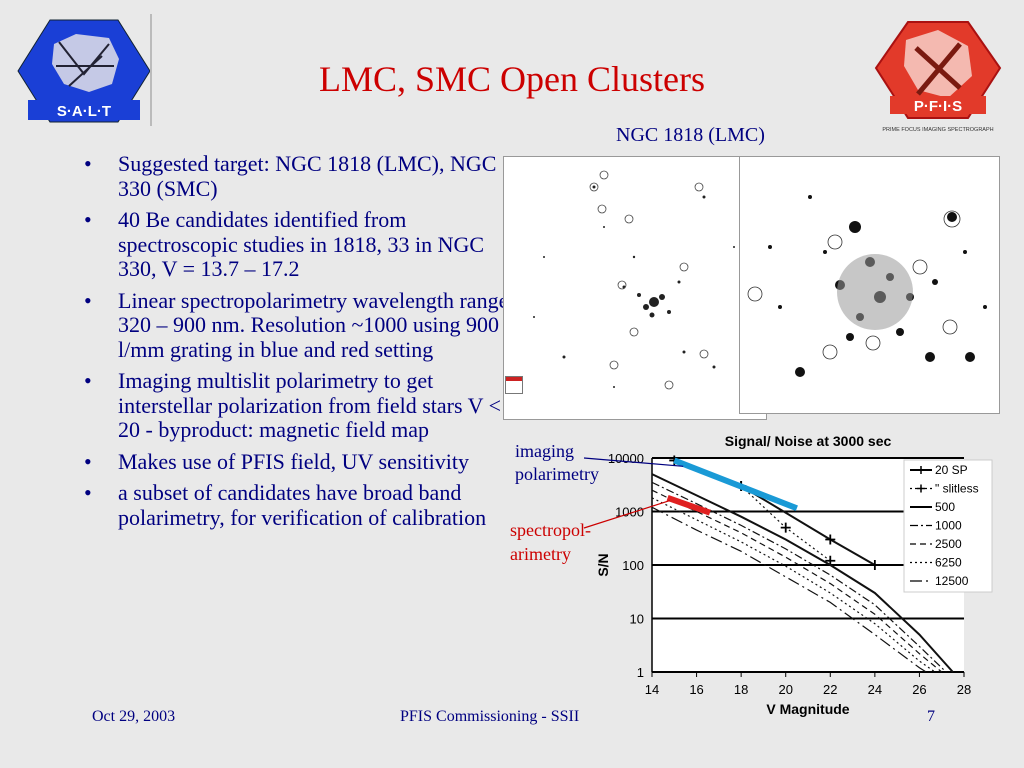 The height and width of the screenshot is (768, 1024). I want to click on imaging-pointer-arrow, so click(633, 462).